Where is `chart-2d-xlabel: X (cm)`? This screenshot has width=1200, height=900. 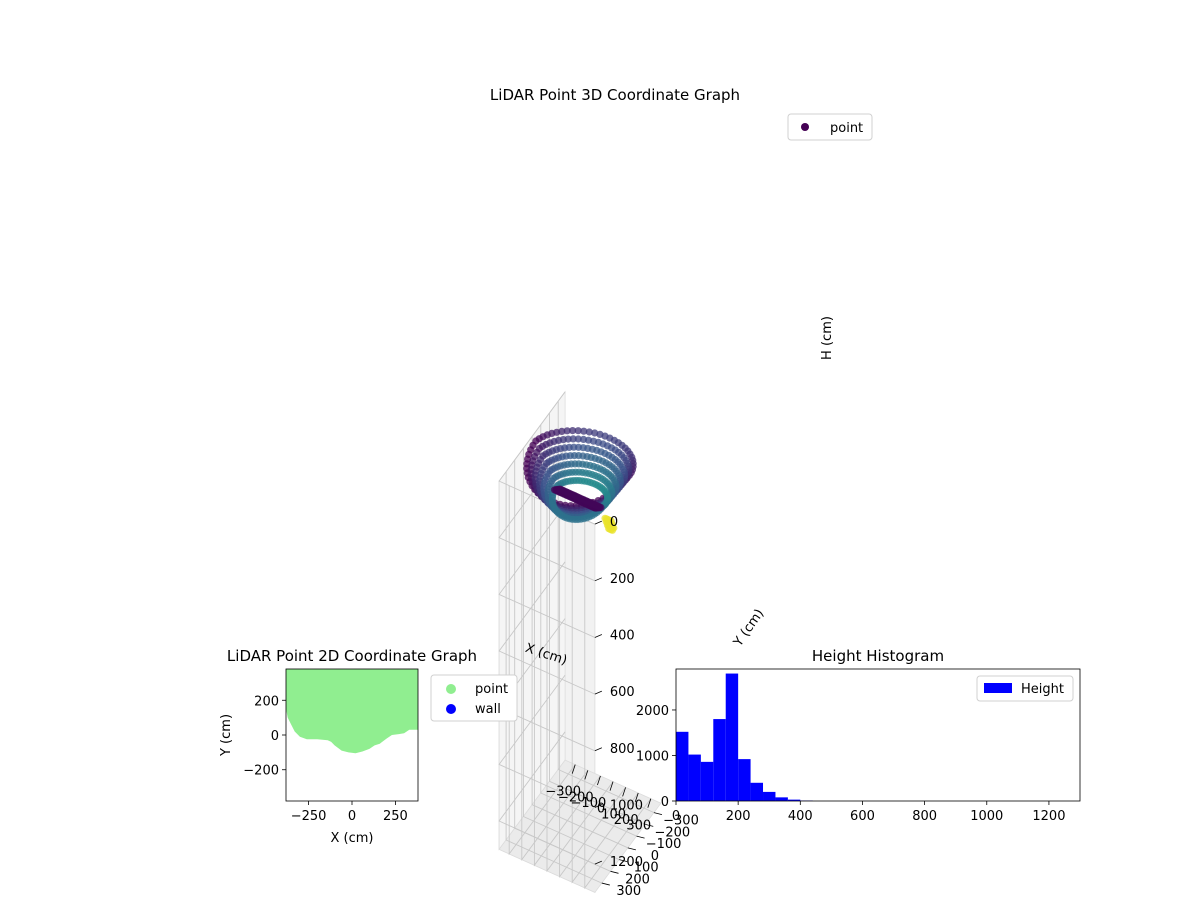 chart-2d-xlabel: X (cm) is located at coordinates (352, 838).